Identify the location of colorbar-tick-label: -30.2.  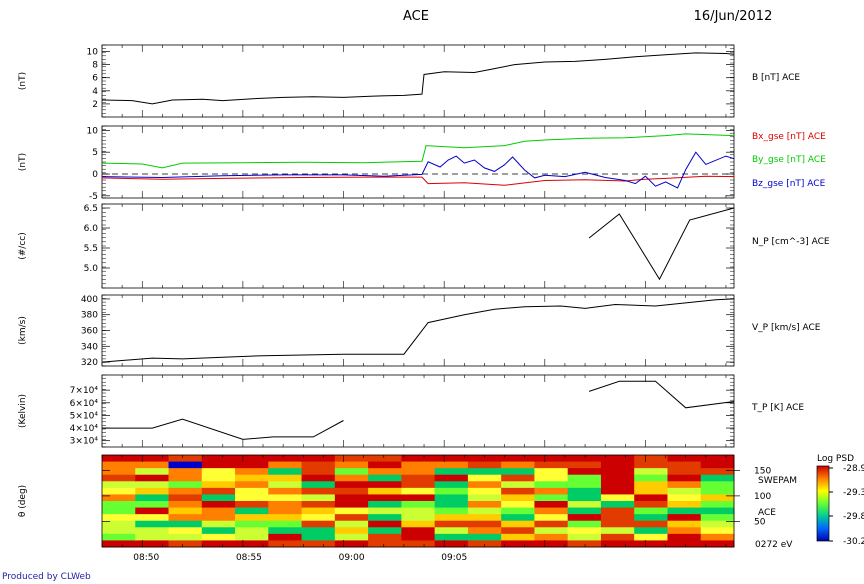
(853, 542).